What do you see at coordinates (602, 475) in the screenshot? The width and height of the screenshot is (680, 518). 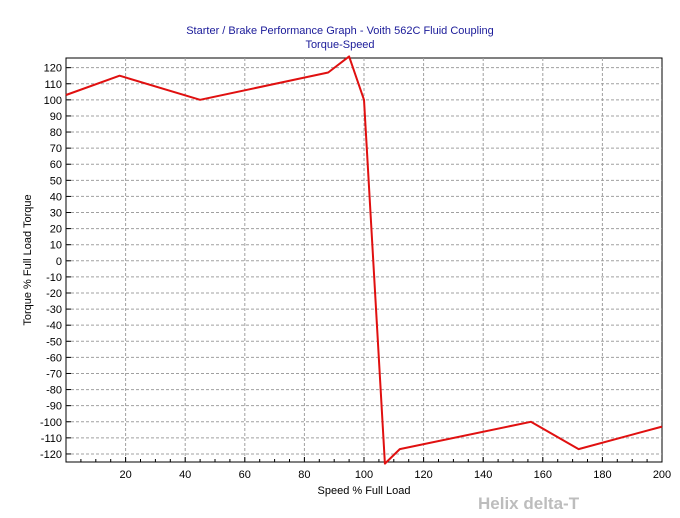 I see `x-tick-label: 180` at bounding box center [602, 475].